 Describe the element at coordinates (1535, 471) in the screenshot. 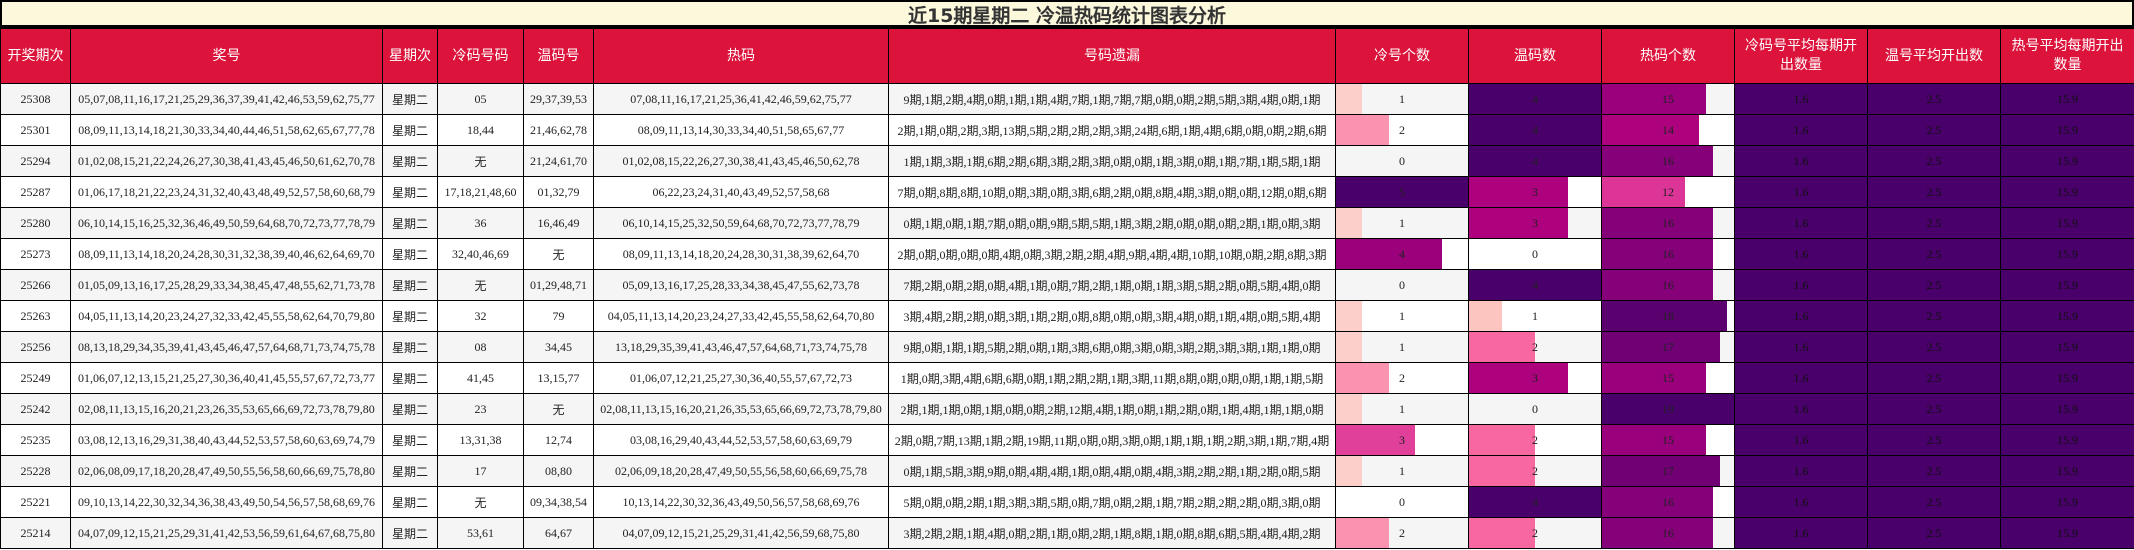

I see `cell-warm-count: 2` at that location.